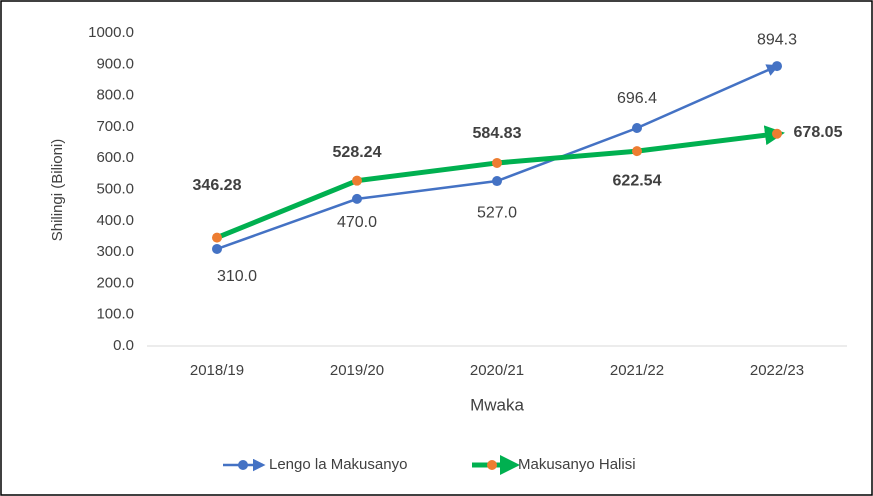 Image resolution: width=873 pixels, height=496 pixels. What do you see at coordinates (497, 370) in the screenshot?
I see `x-tick-label: 2020/21` at bounding box center [497, 370].